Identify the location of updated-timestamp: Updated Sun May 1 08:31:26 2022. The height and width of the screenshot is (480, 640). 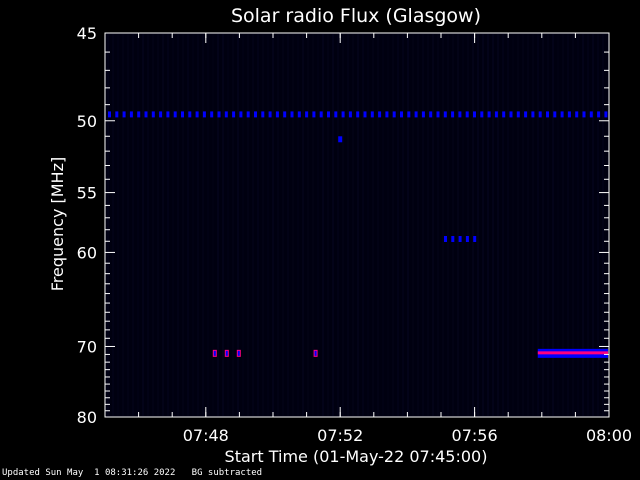
(89, 473).